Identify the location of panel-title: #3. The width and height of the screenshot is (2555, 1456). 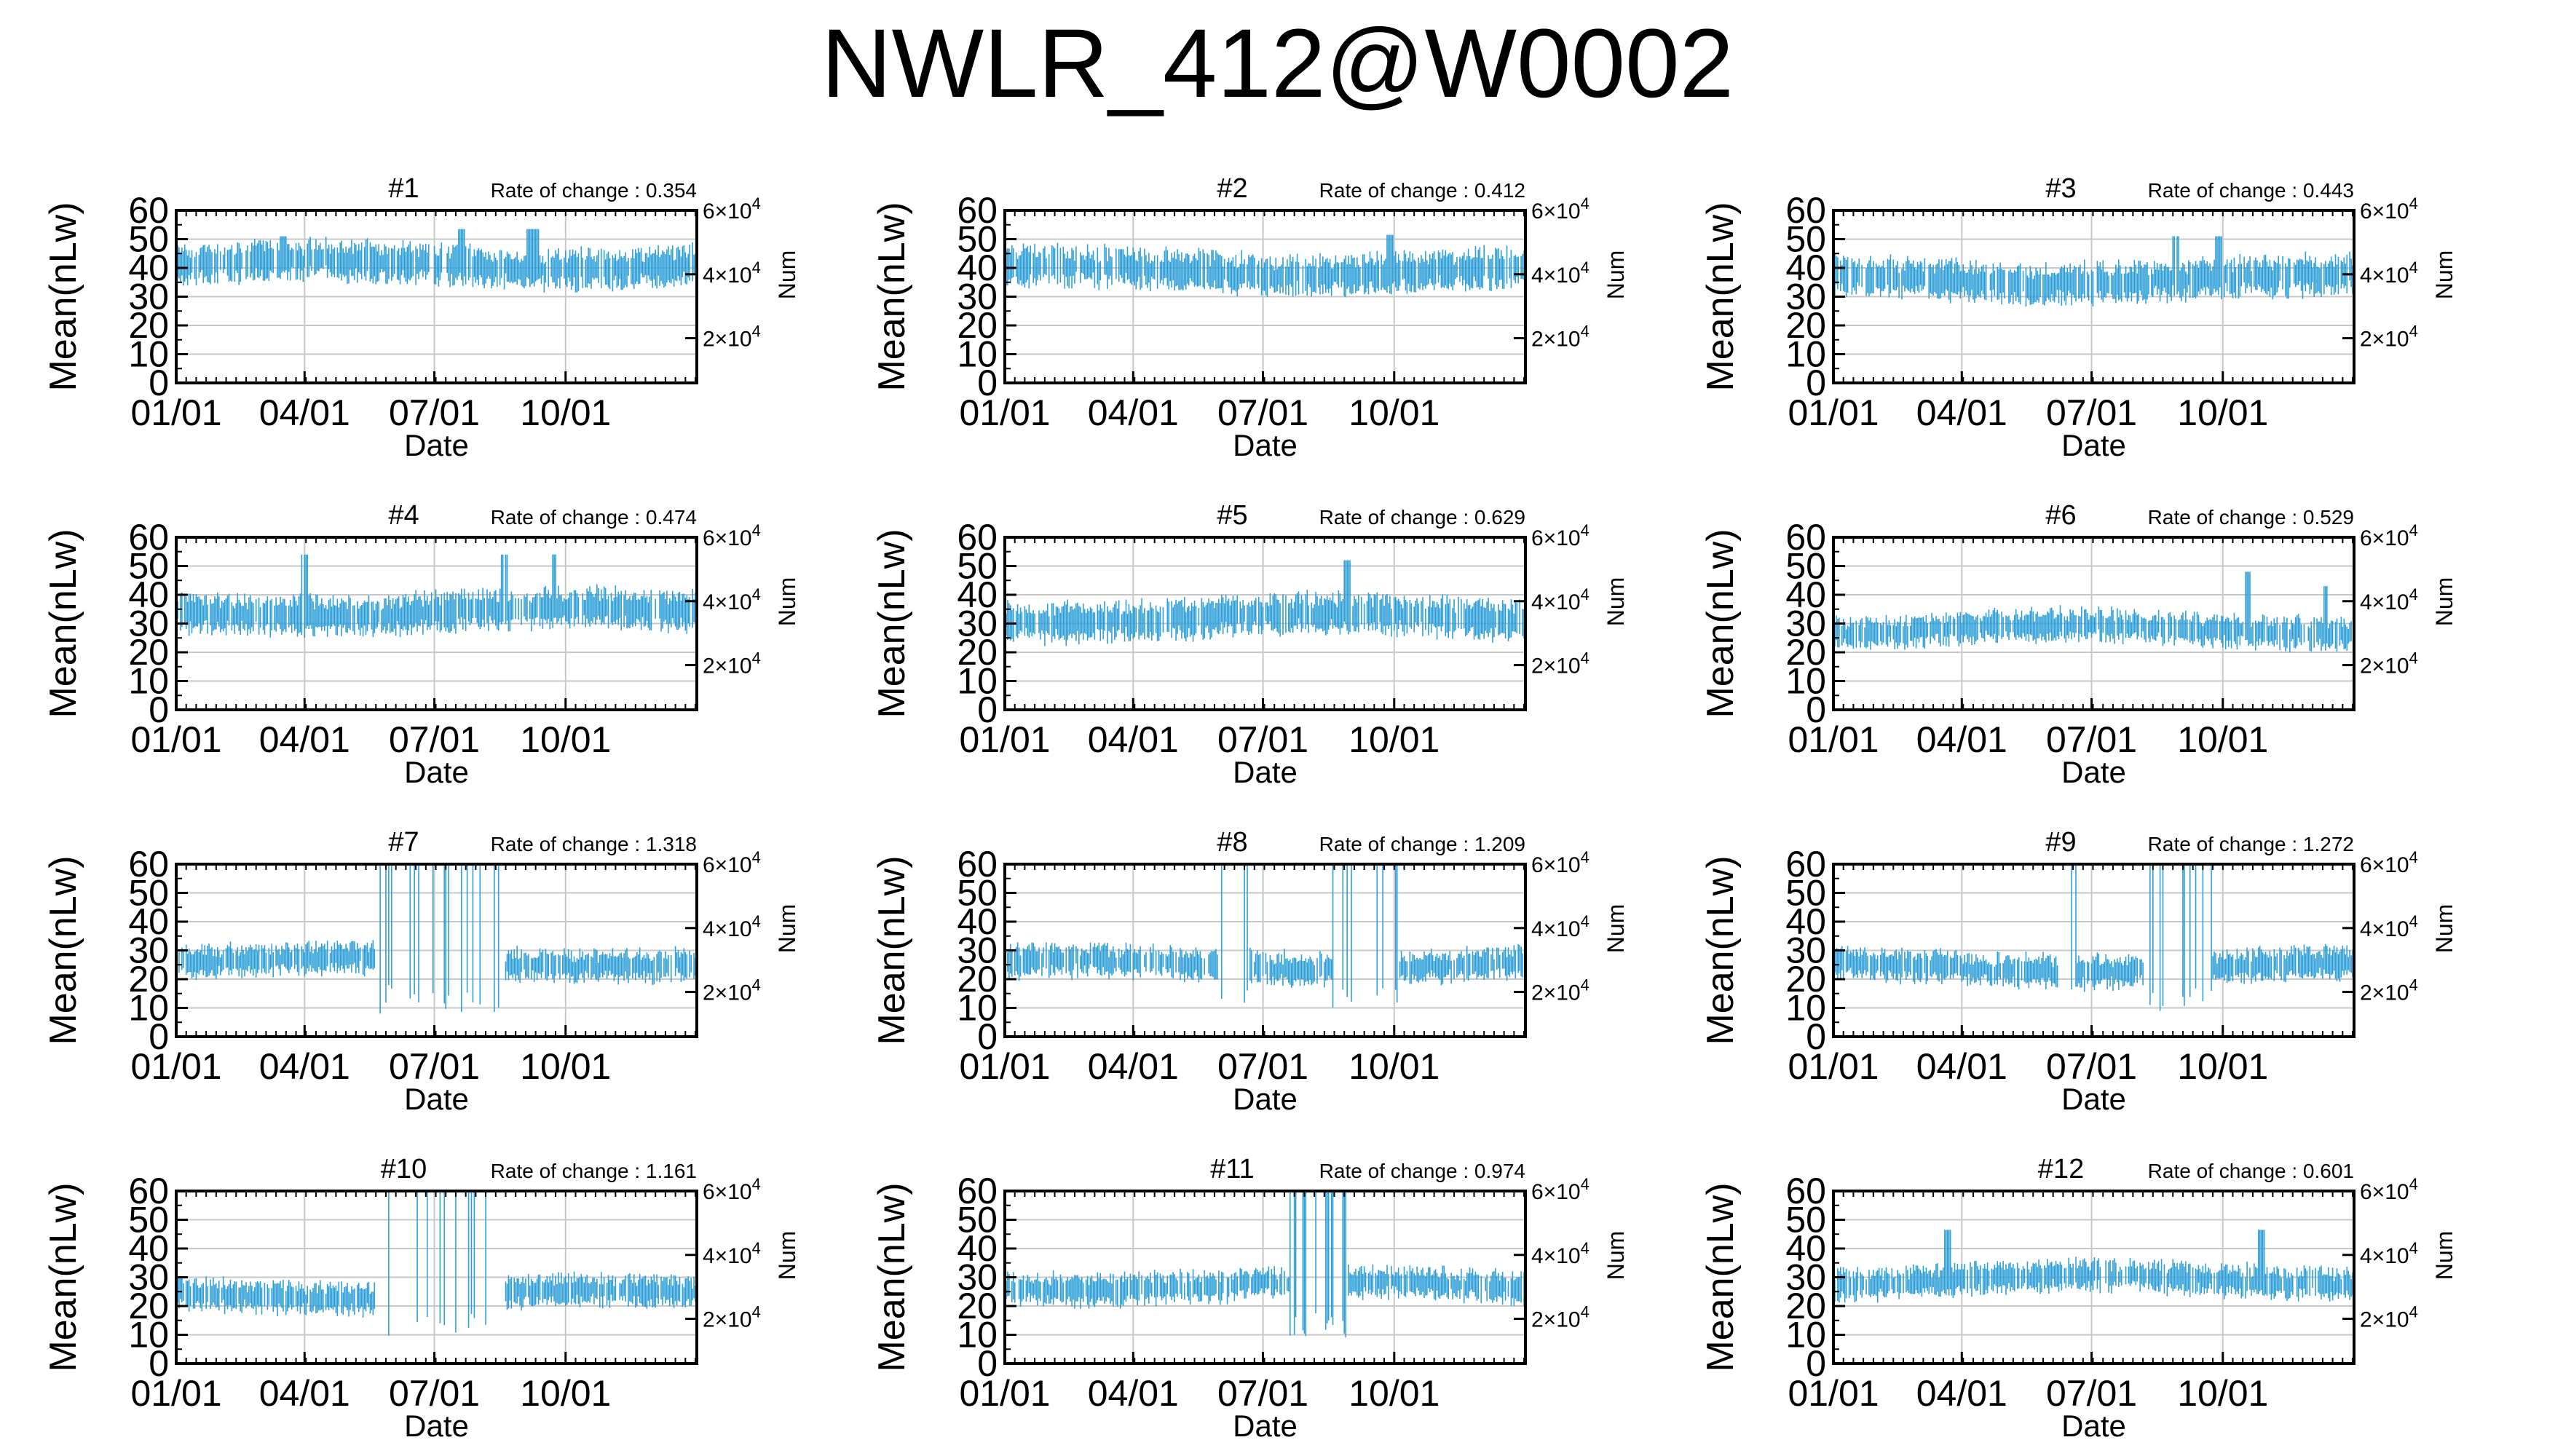
(2060, 188).